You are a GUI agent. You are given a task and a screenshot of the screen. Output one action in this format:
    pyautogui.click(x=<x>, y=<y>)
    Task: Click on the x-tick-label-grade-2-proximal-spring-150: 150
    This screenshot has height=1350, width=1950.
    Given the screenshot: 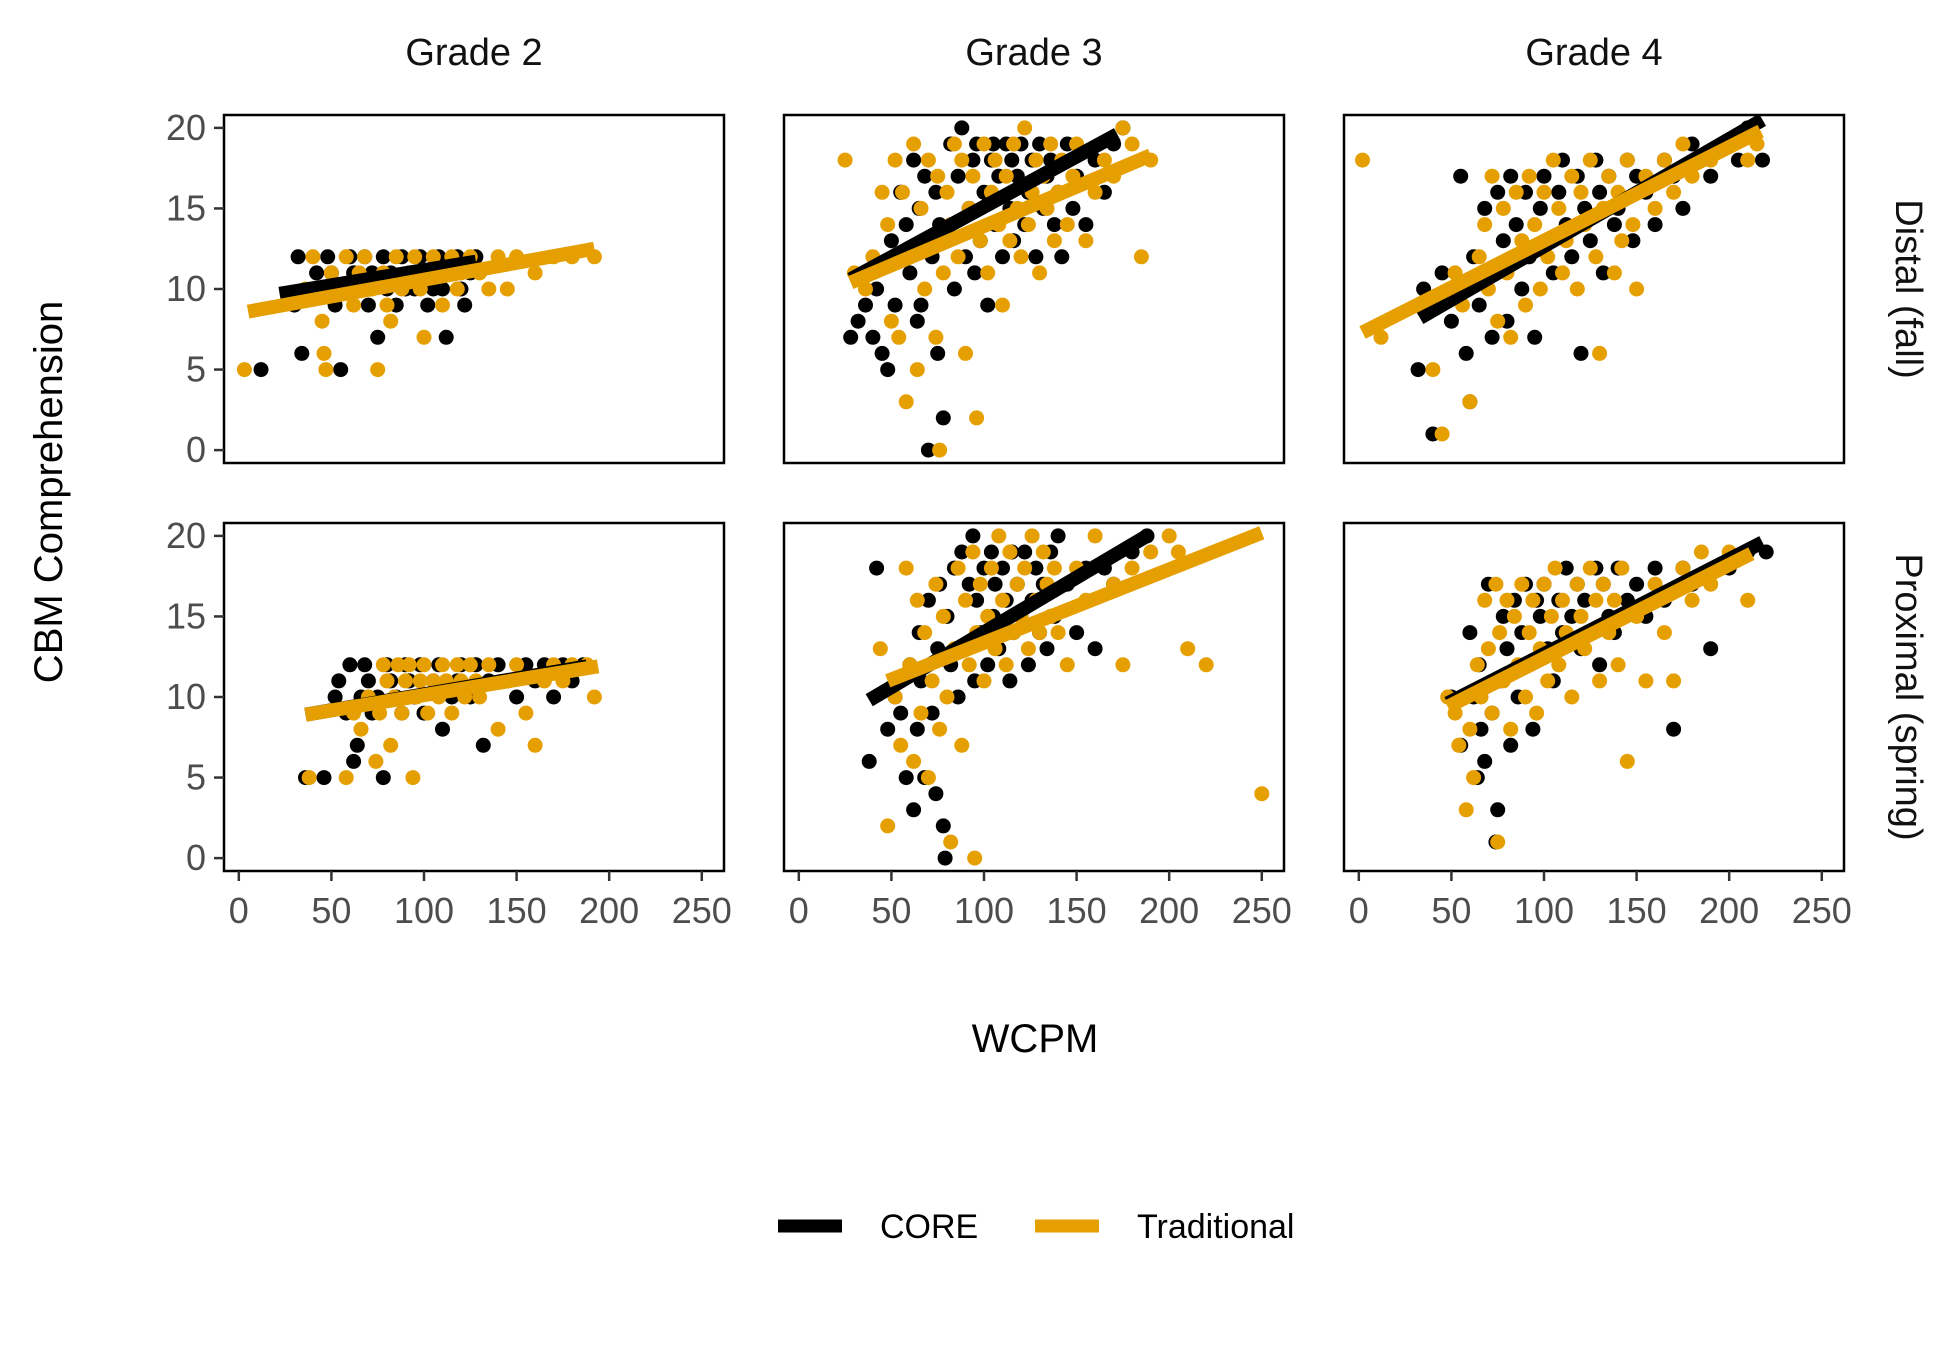 What is the action you would take?
    pyautogui.click(x=517, y=910)
    